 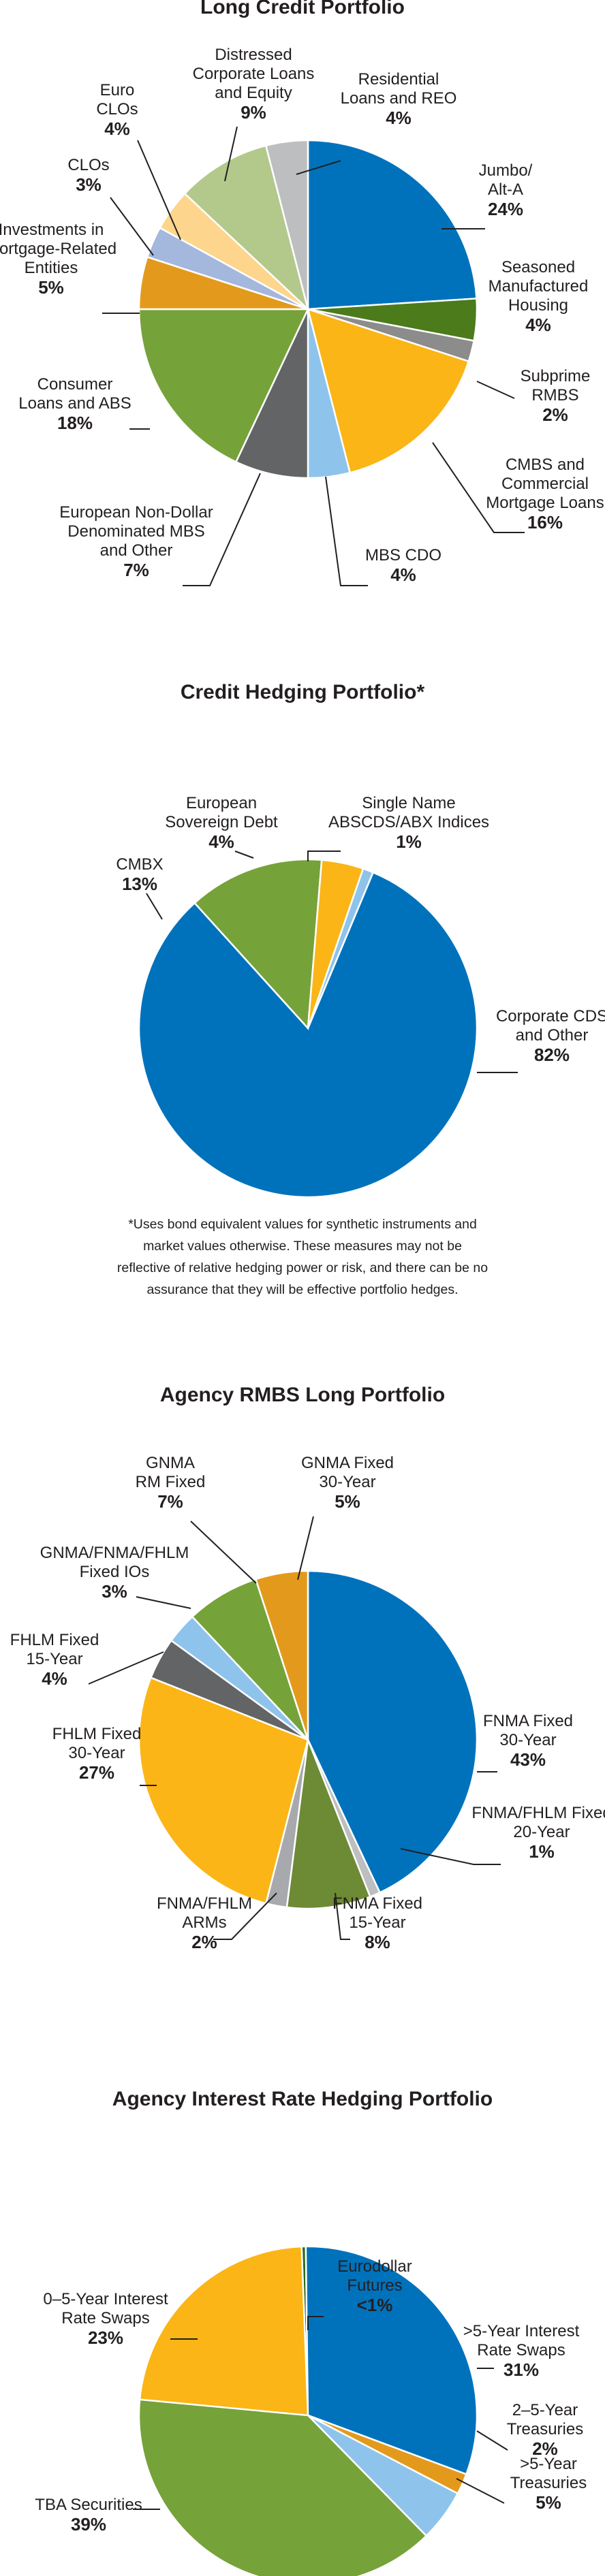 What do you see at coordinates (538, 305) in the screenshot?
I see `slice-label: Housing` at bounding box center [538, 305].